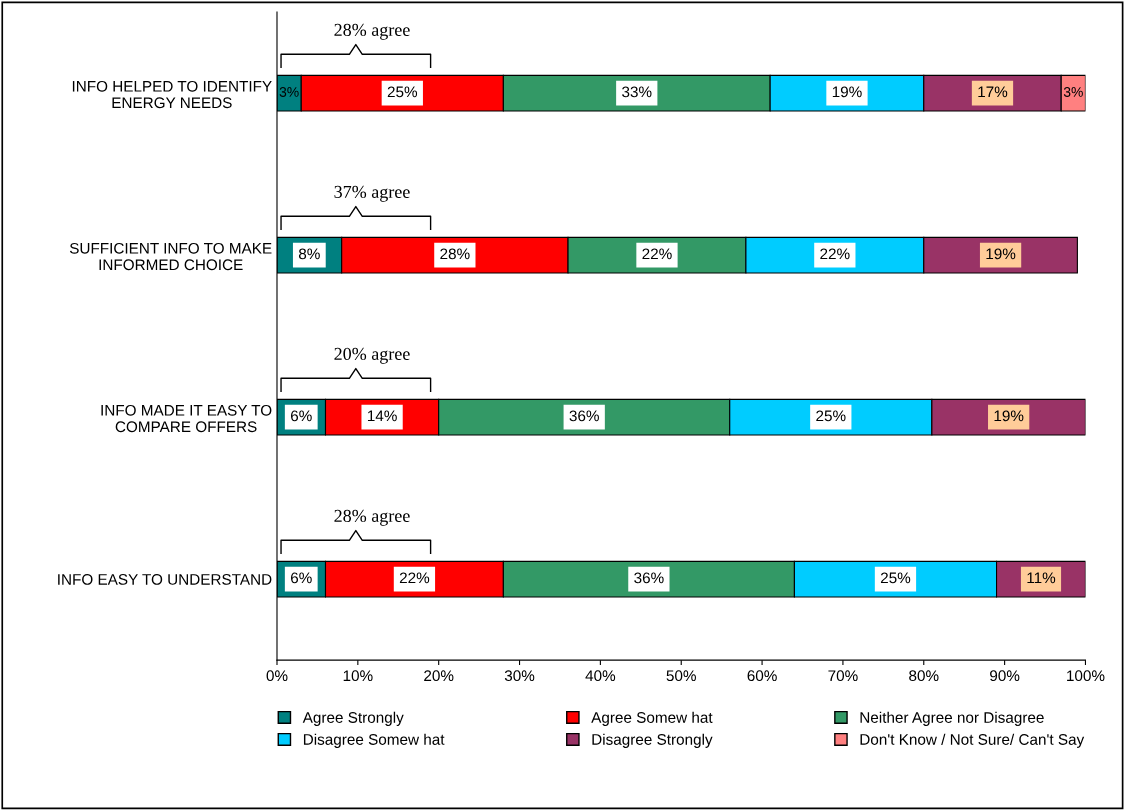 This screenshot has height=810, width=1126. Describe the element at coordinates (1041, 578) in the screenshot. I see `data-label: 11%` at that location.